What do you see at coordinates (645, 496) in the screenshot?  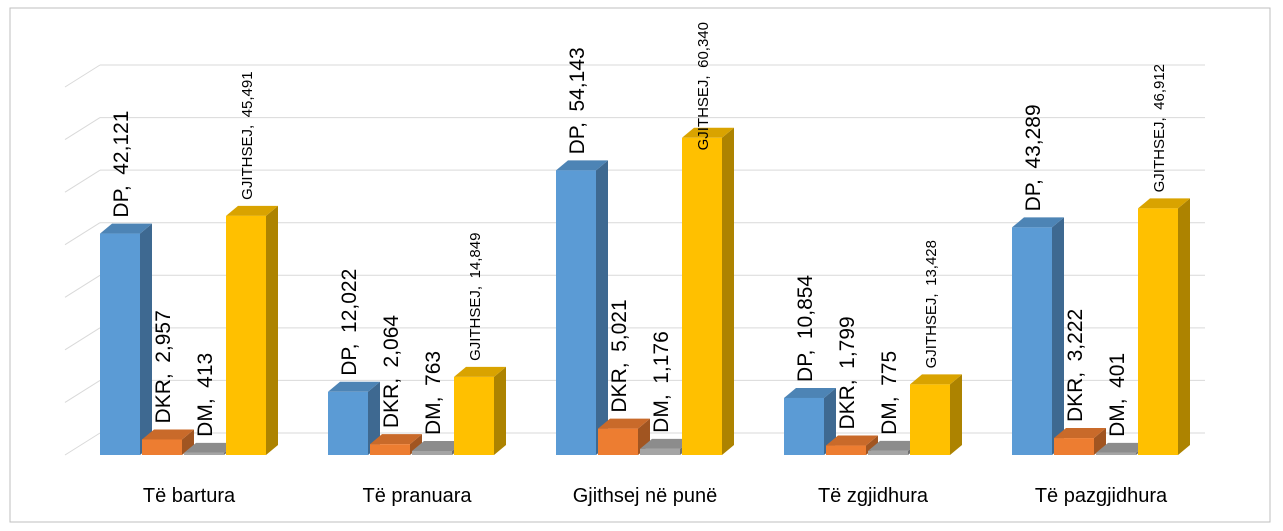 I see `x-tick-label: Gjithsej në punë` at bounding box center [645, 496].